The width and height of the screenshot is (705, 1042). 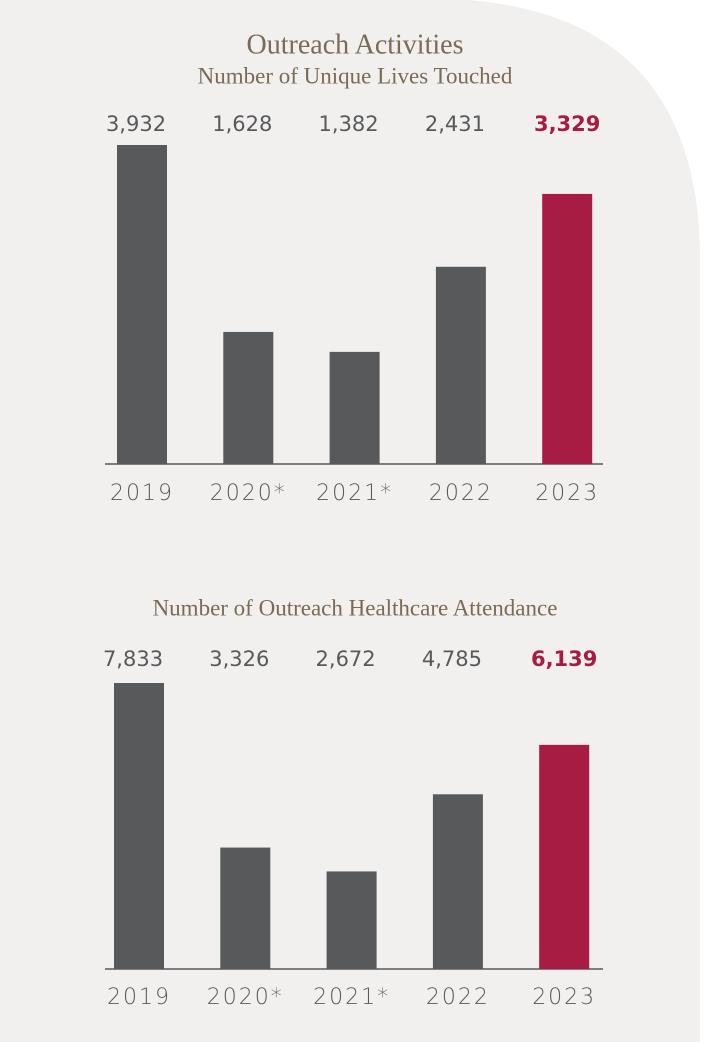 I want to click on chart-subtitle: Number of Unique Lives Touched, so click(x=355, y=75).